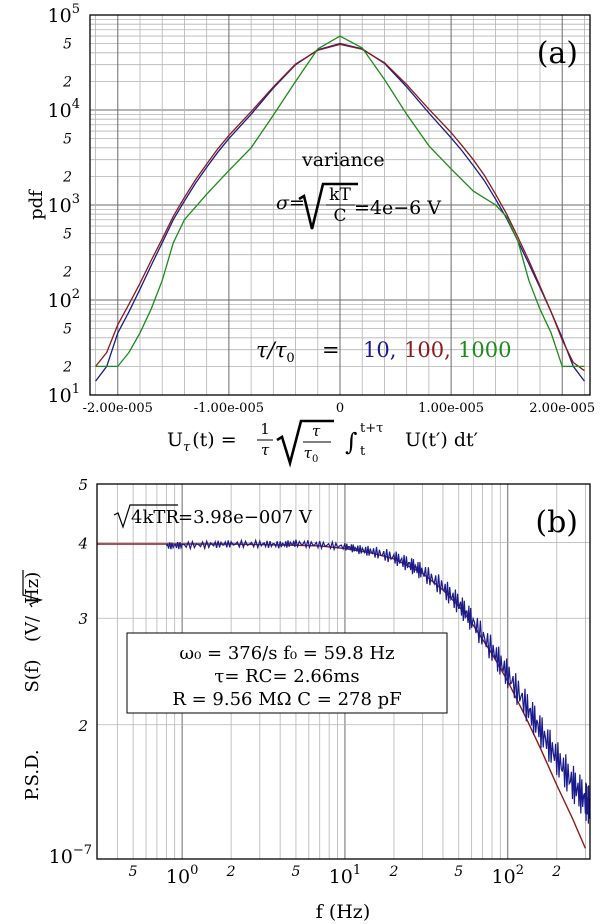  I want to click on sigma-frac-num: kT, so click(340, 195).